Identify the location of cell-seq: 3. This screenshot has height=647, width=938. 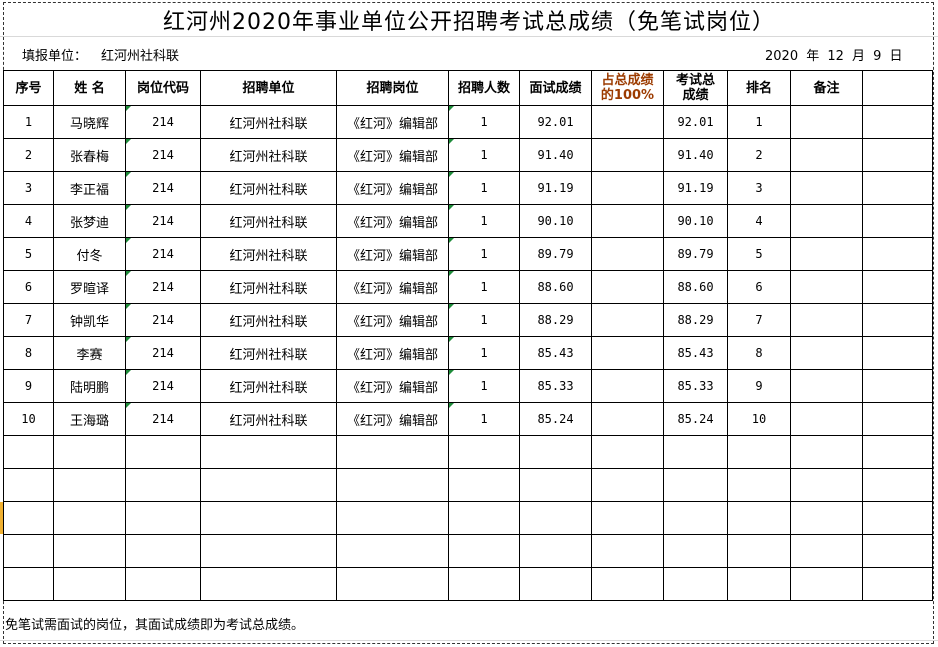
(28, 188).